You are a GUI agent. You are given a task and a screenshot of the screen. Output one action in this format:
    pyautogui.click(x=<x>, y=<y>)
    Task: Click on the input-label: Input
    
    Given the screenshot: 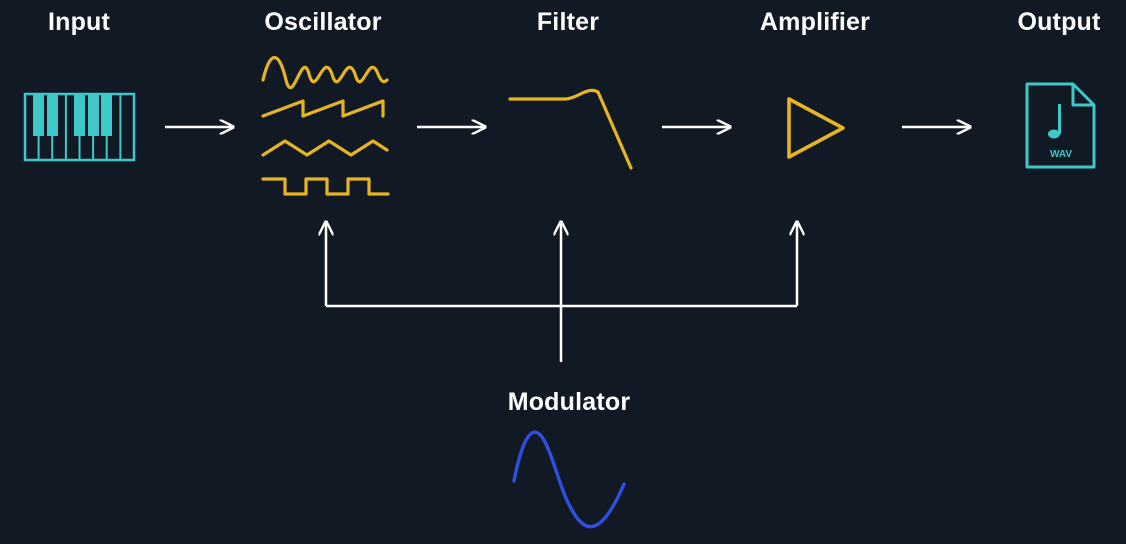 What is the action you would take?
    pyautogui.click(x=79, y=22)
    